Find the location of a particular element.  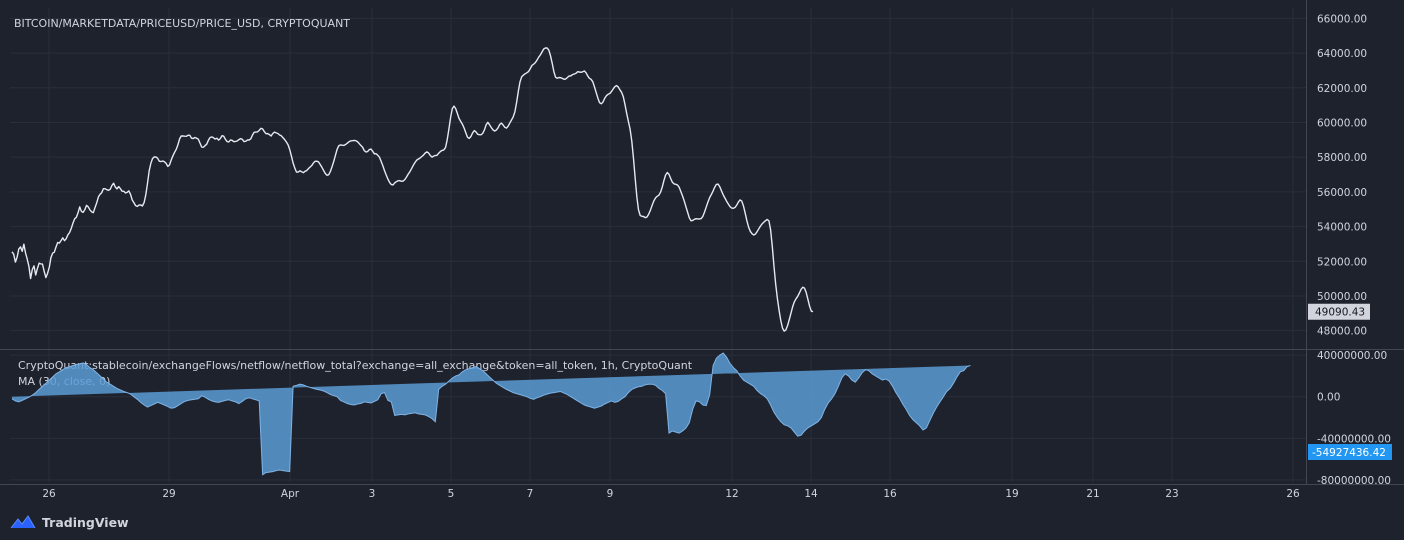

netflow-y-tick-label: 0.00 is located at coordinates (1328, 398).